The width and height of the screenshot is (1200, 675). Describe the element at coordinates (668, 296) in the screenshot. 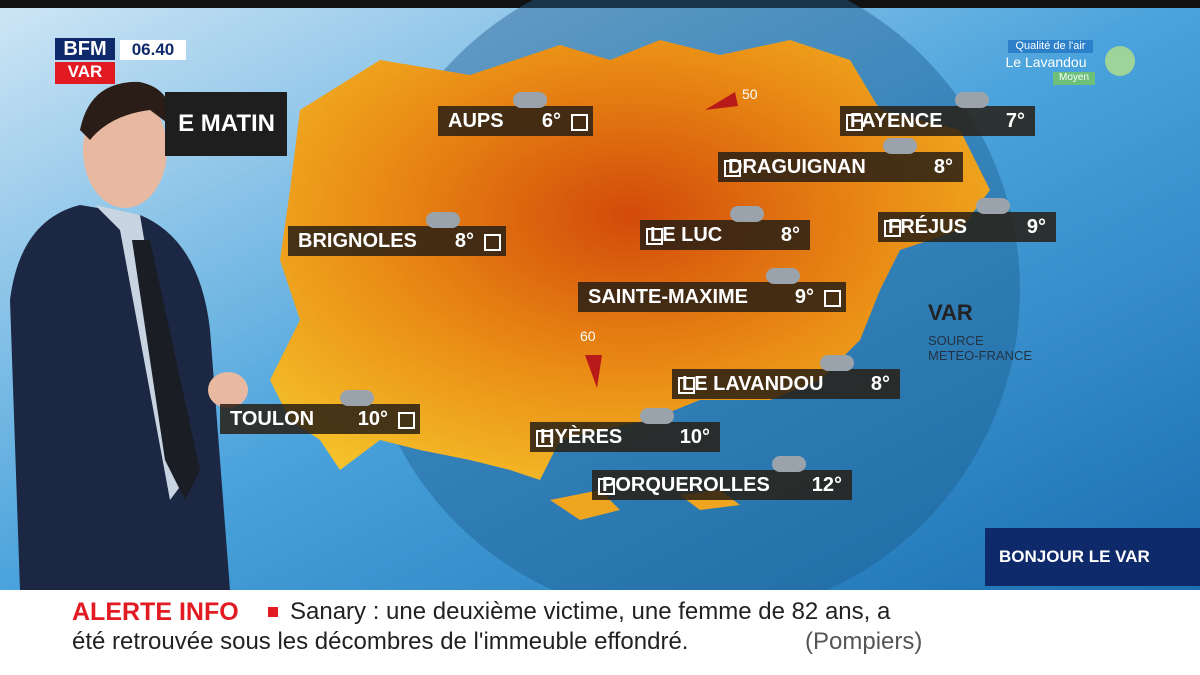

I see `city-name: SAINTE-MAXIME` at that location.